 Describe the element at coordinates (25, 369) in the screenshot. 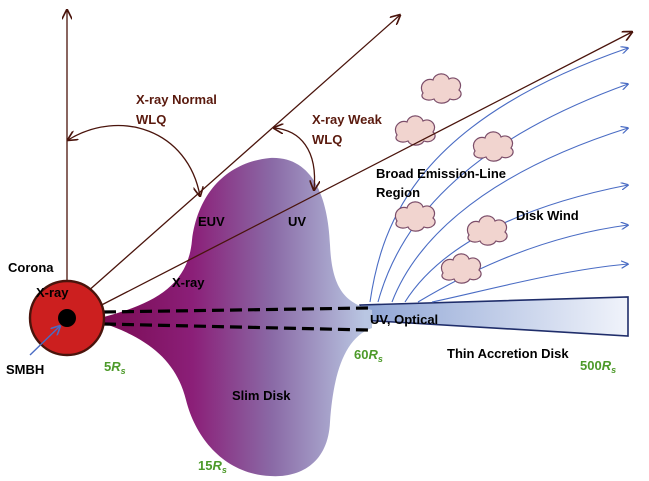

I see `smbh-label: SMBH` at that location.